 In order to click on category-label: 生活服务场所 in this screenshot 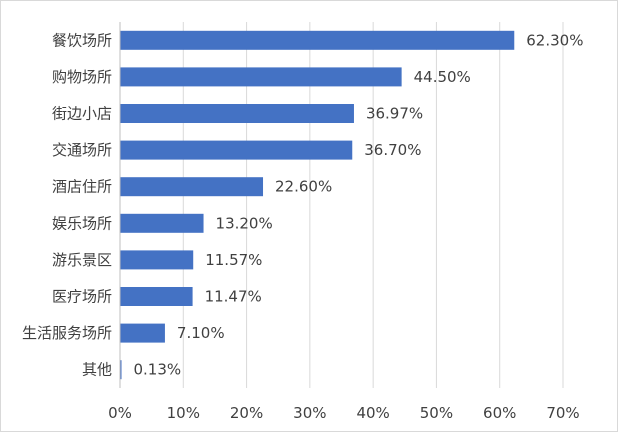, I will do `click(67, 333)`.